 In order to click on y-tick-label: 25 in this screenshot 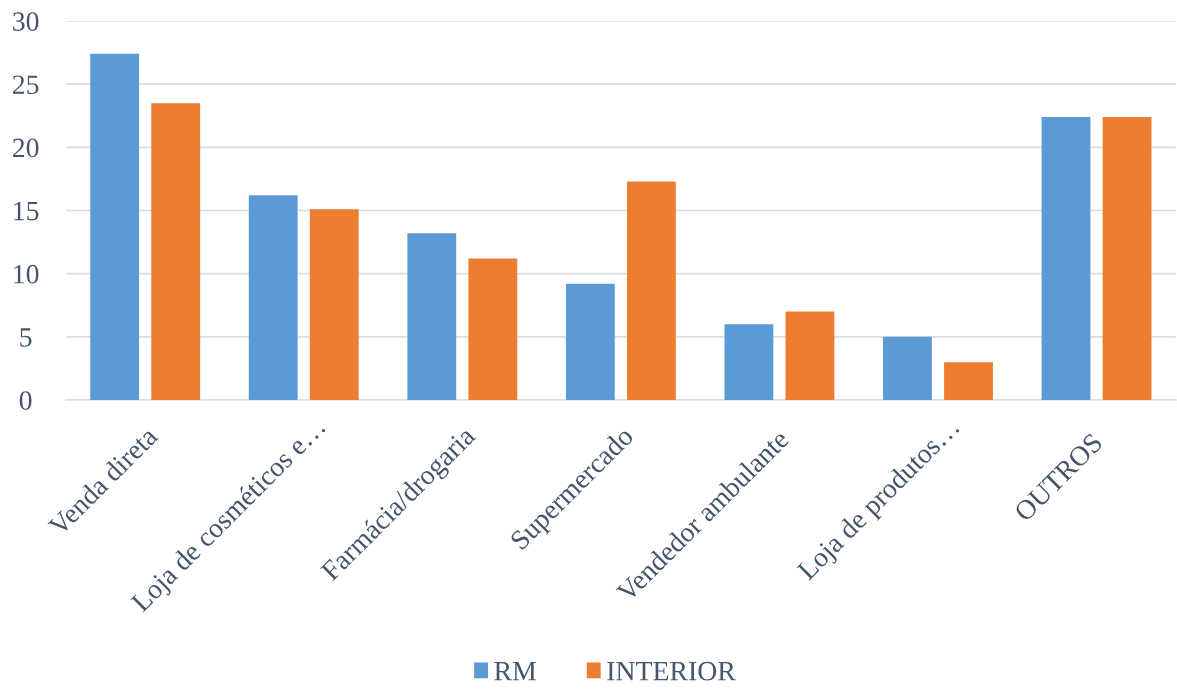, I will do `click(25, 85)`.